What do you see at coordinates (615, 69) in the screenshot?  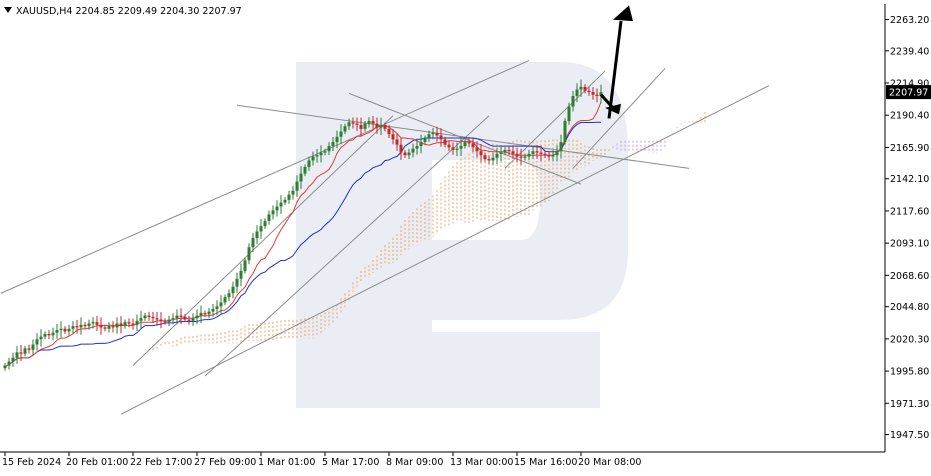 I see `forecast-arrow-up-line` at bounding box center [615, 69].